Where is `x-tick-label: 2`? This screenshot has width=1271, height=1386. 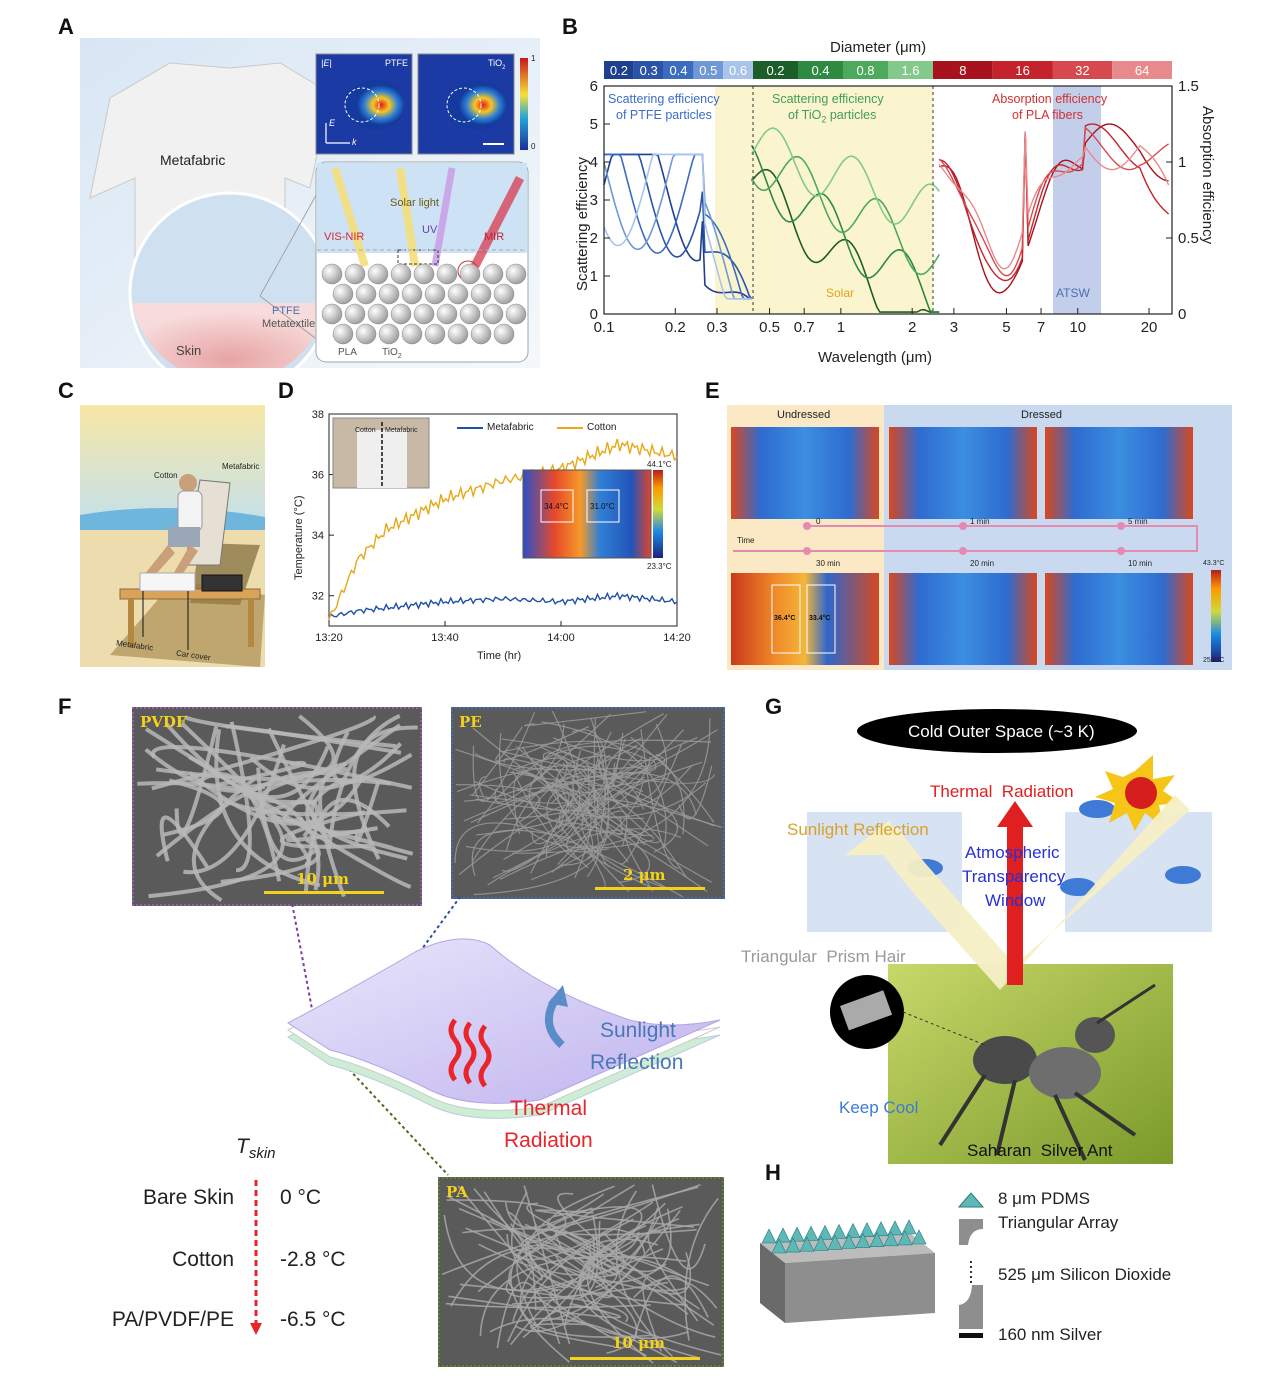 x-tick-label: 2 is located at coordinates (912, 327).